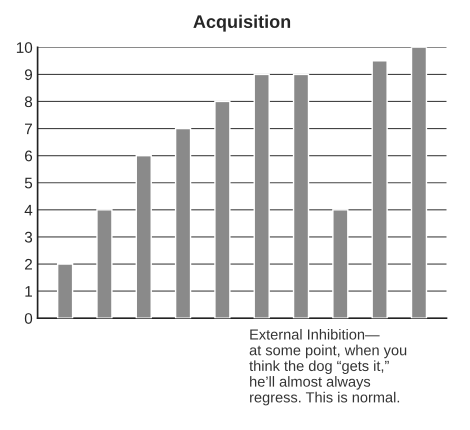  What do you see at coordinates (28, 237) in the screenshot?
I see `y-tick-label: 3` at bounding box center [28, 237].